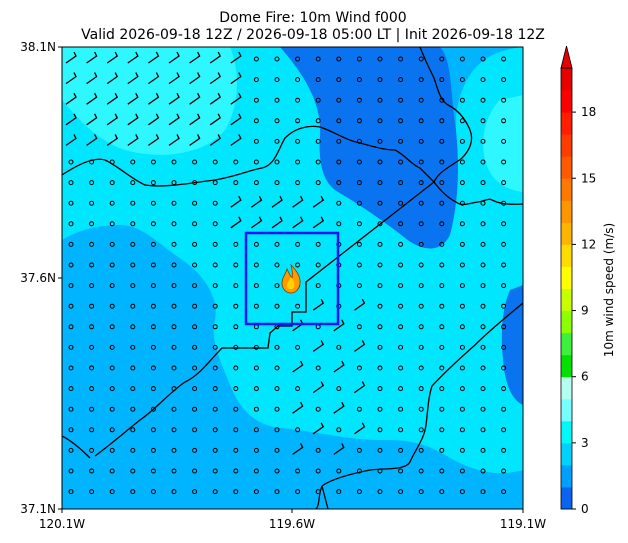 This screenshot has width=628, height=543. What do you see at coordinates (585, 443) in the screenshot?
I see `colorbar-tick-label: 3` at bounding box center [585, 443].